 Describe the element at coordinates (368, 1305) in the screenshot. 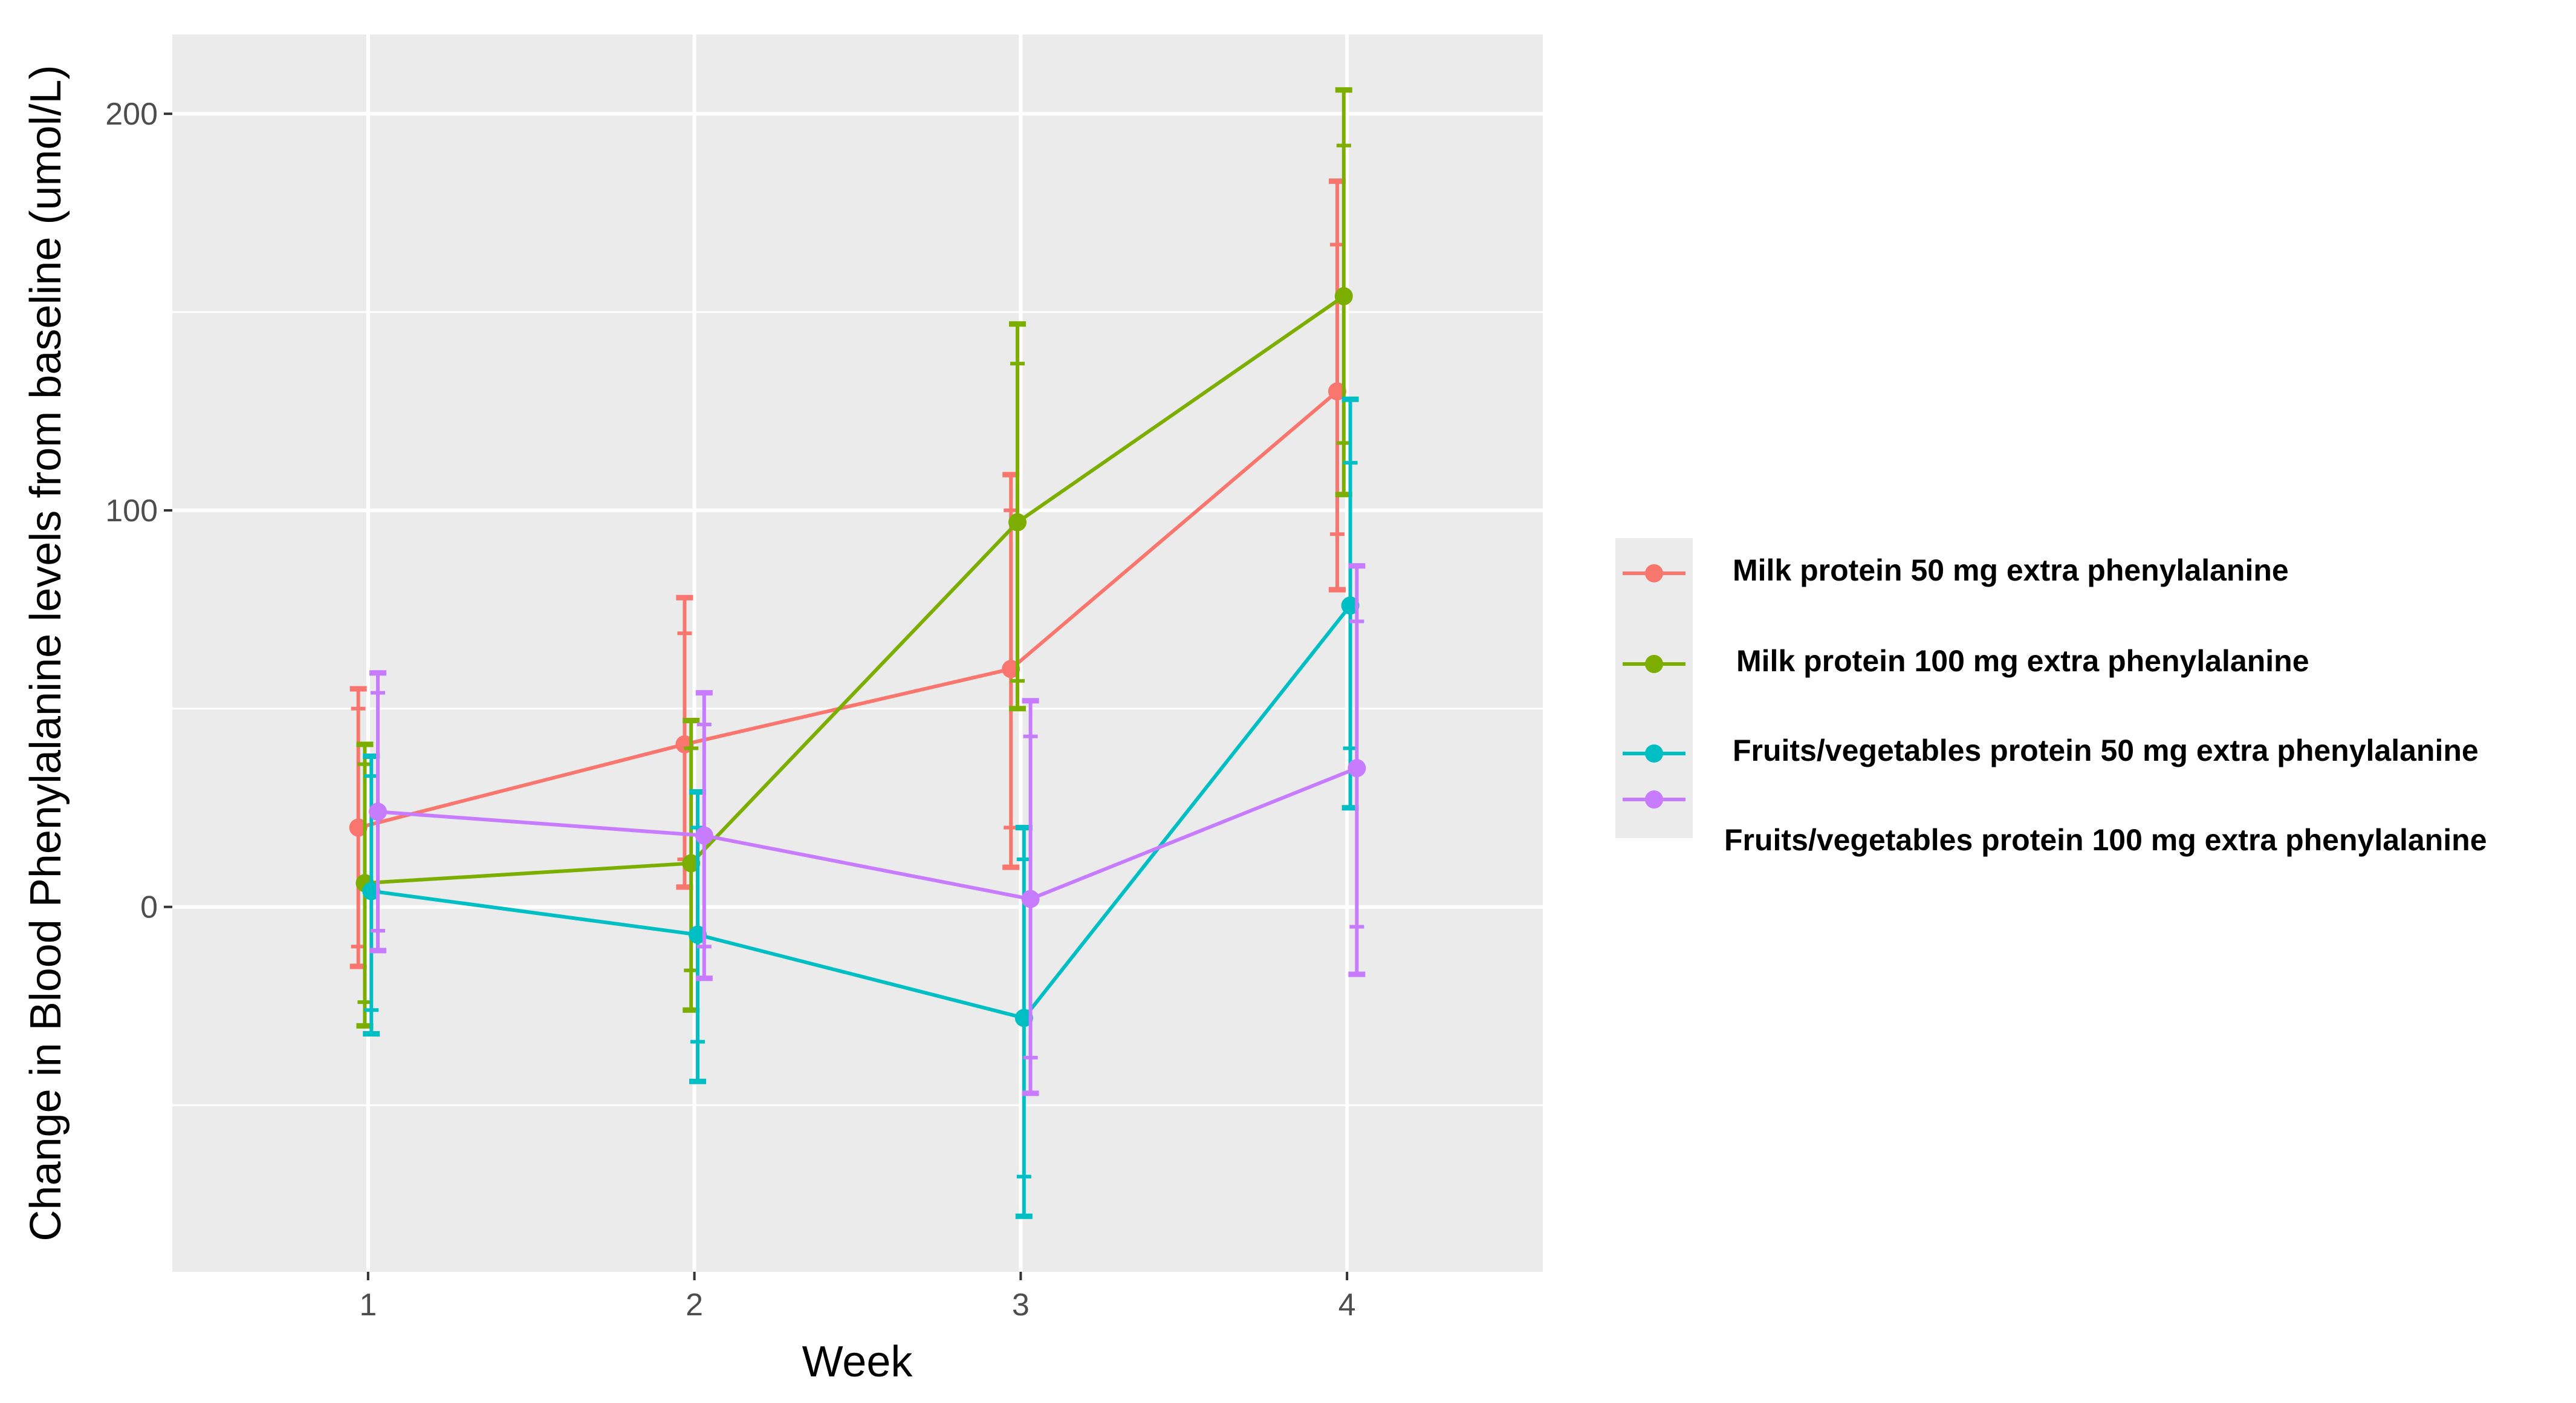

I see `x-tick-label: 1` at that location.